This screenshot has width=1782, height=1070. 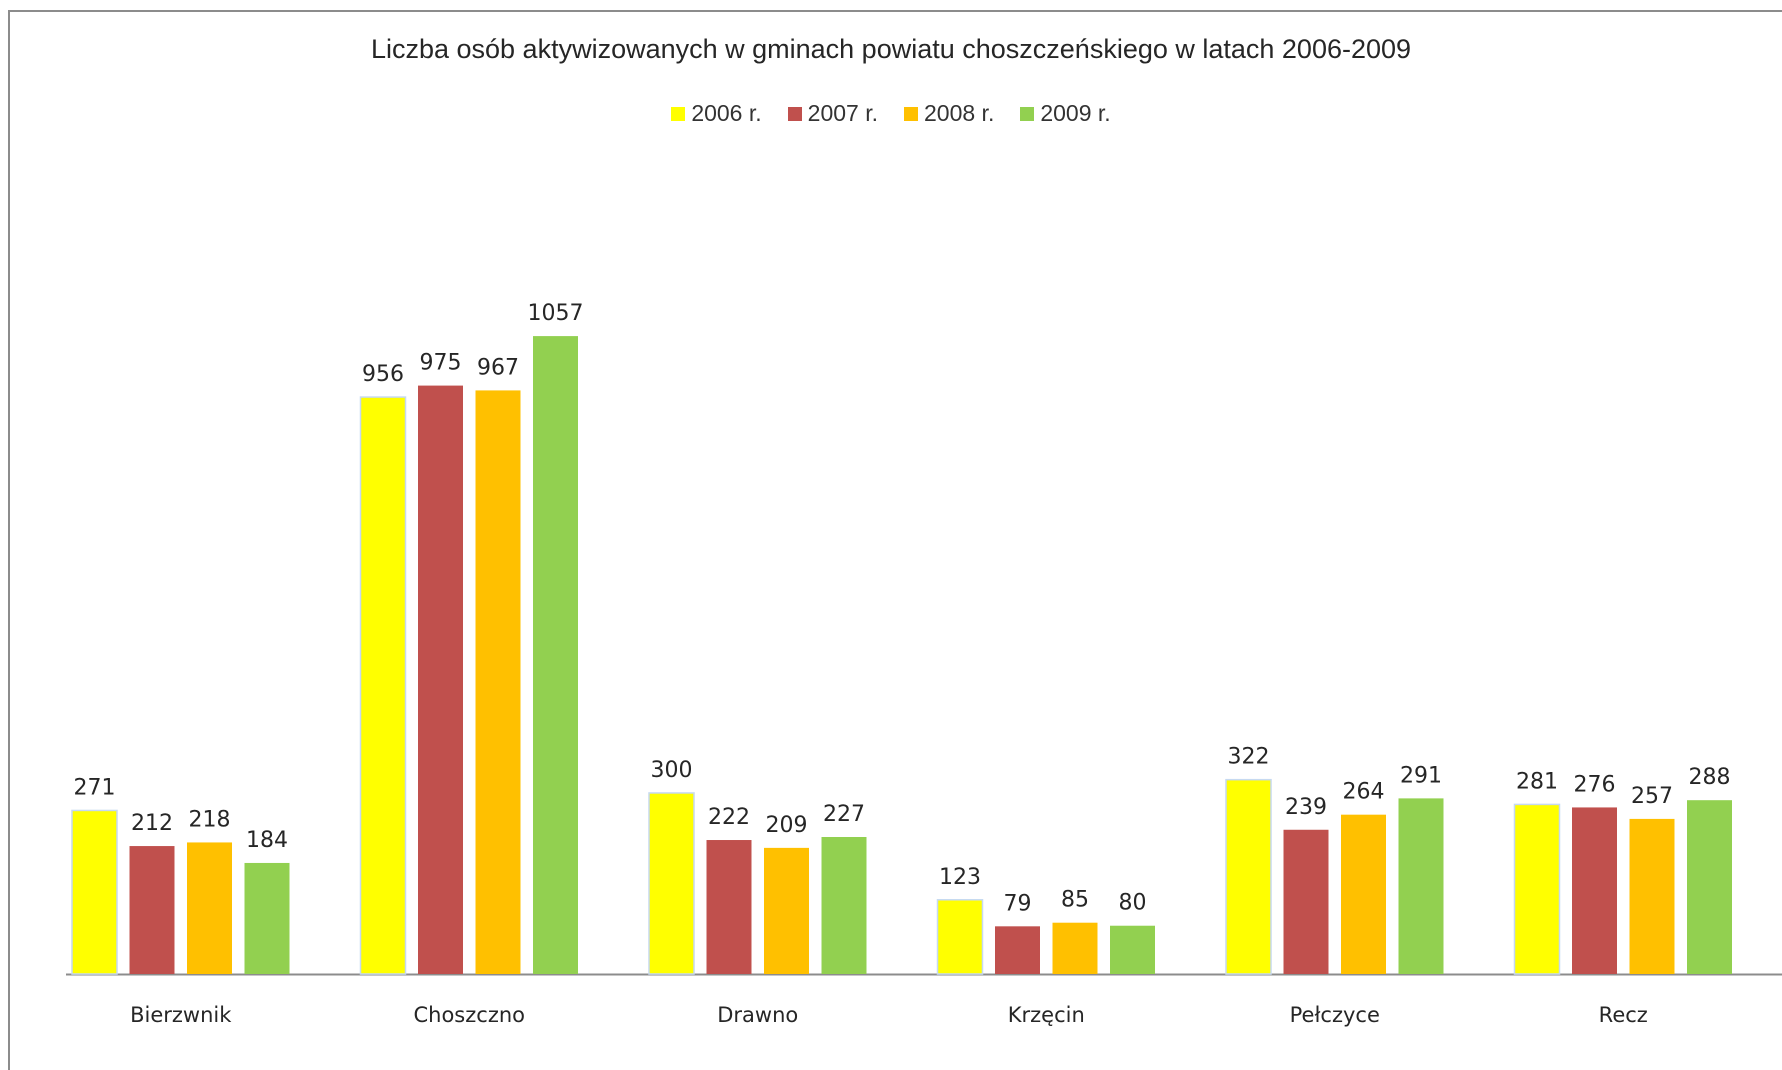 What do you see at coordinates (1249, 757) in the screenshot?
I see `data-label-pełczyce-2006: 322` at bounding box center [1249, 757].